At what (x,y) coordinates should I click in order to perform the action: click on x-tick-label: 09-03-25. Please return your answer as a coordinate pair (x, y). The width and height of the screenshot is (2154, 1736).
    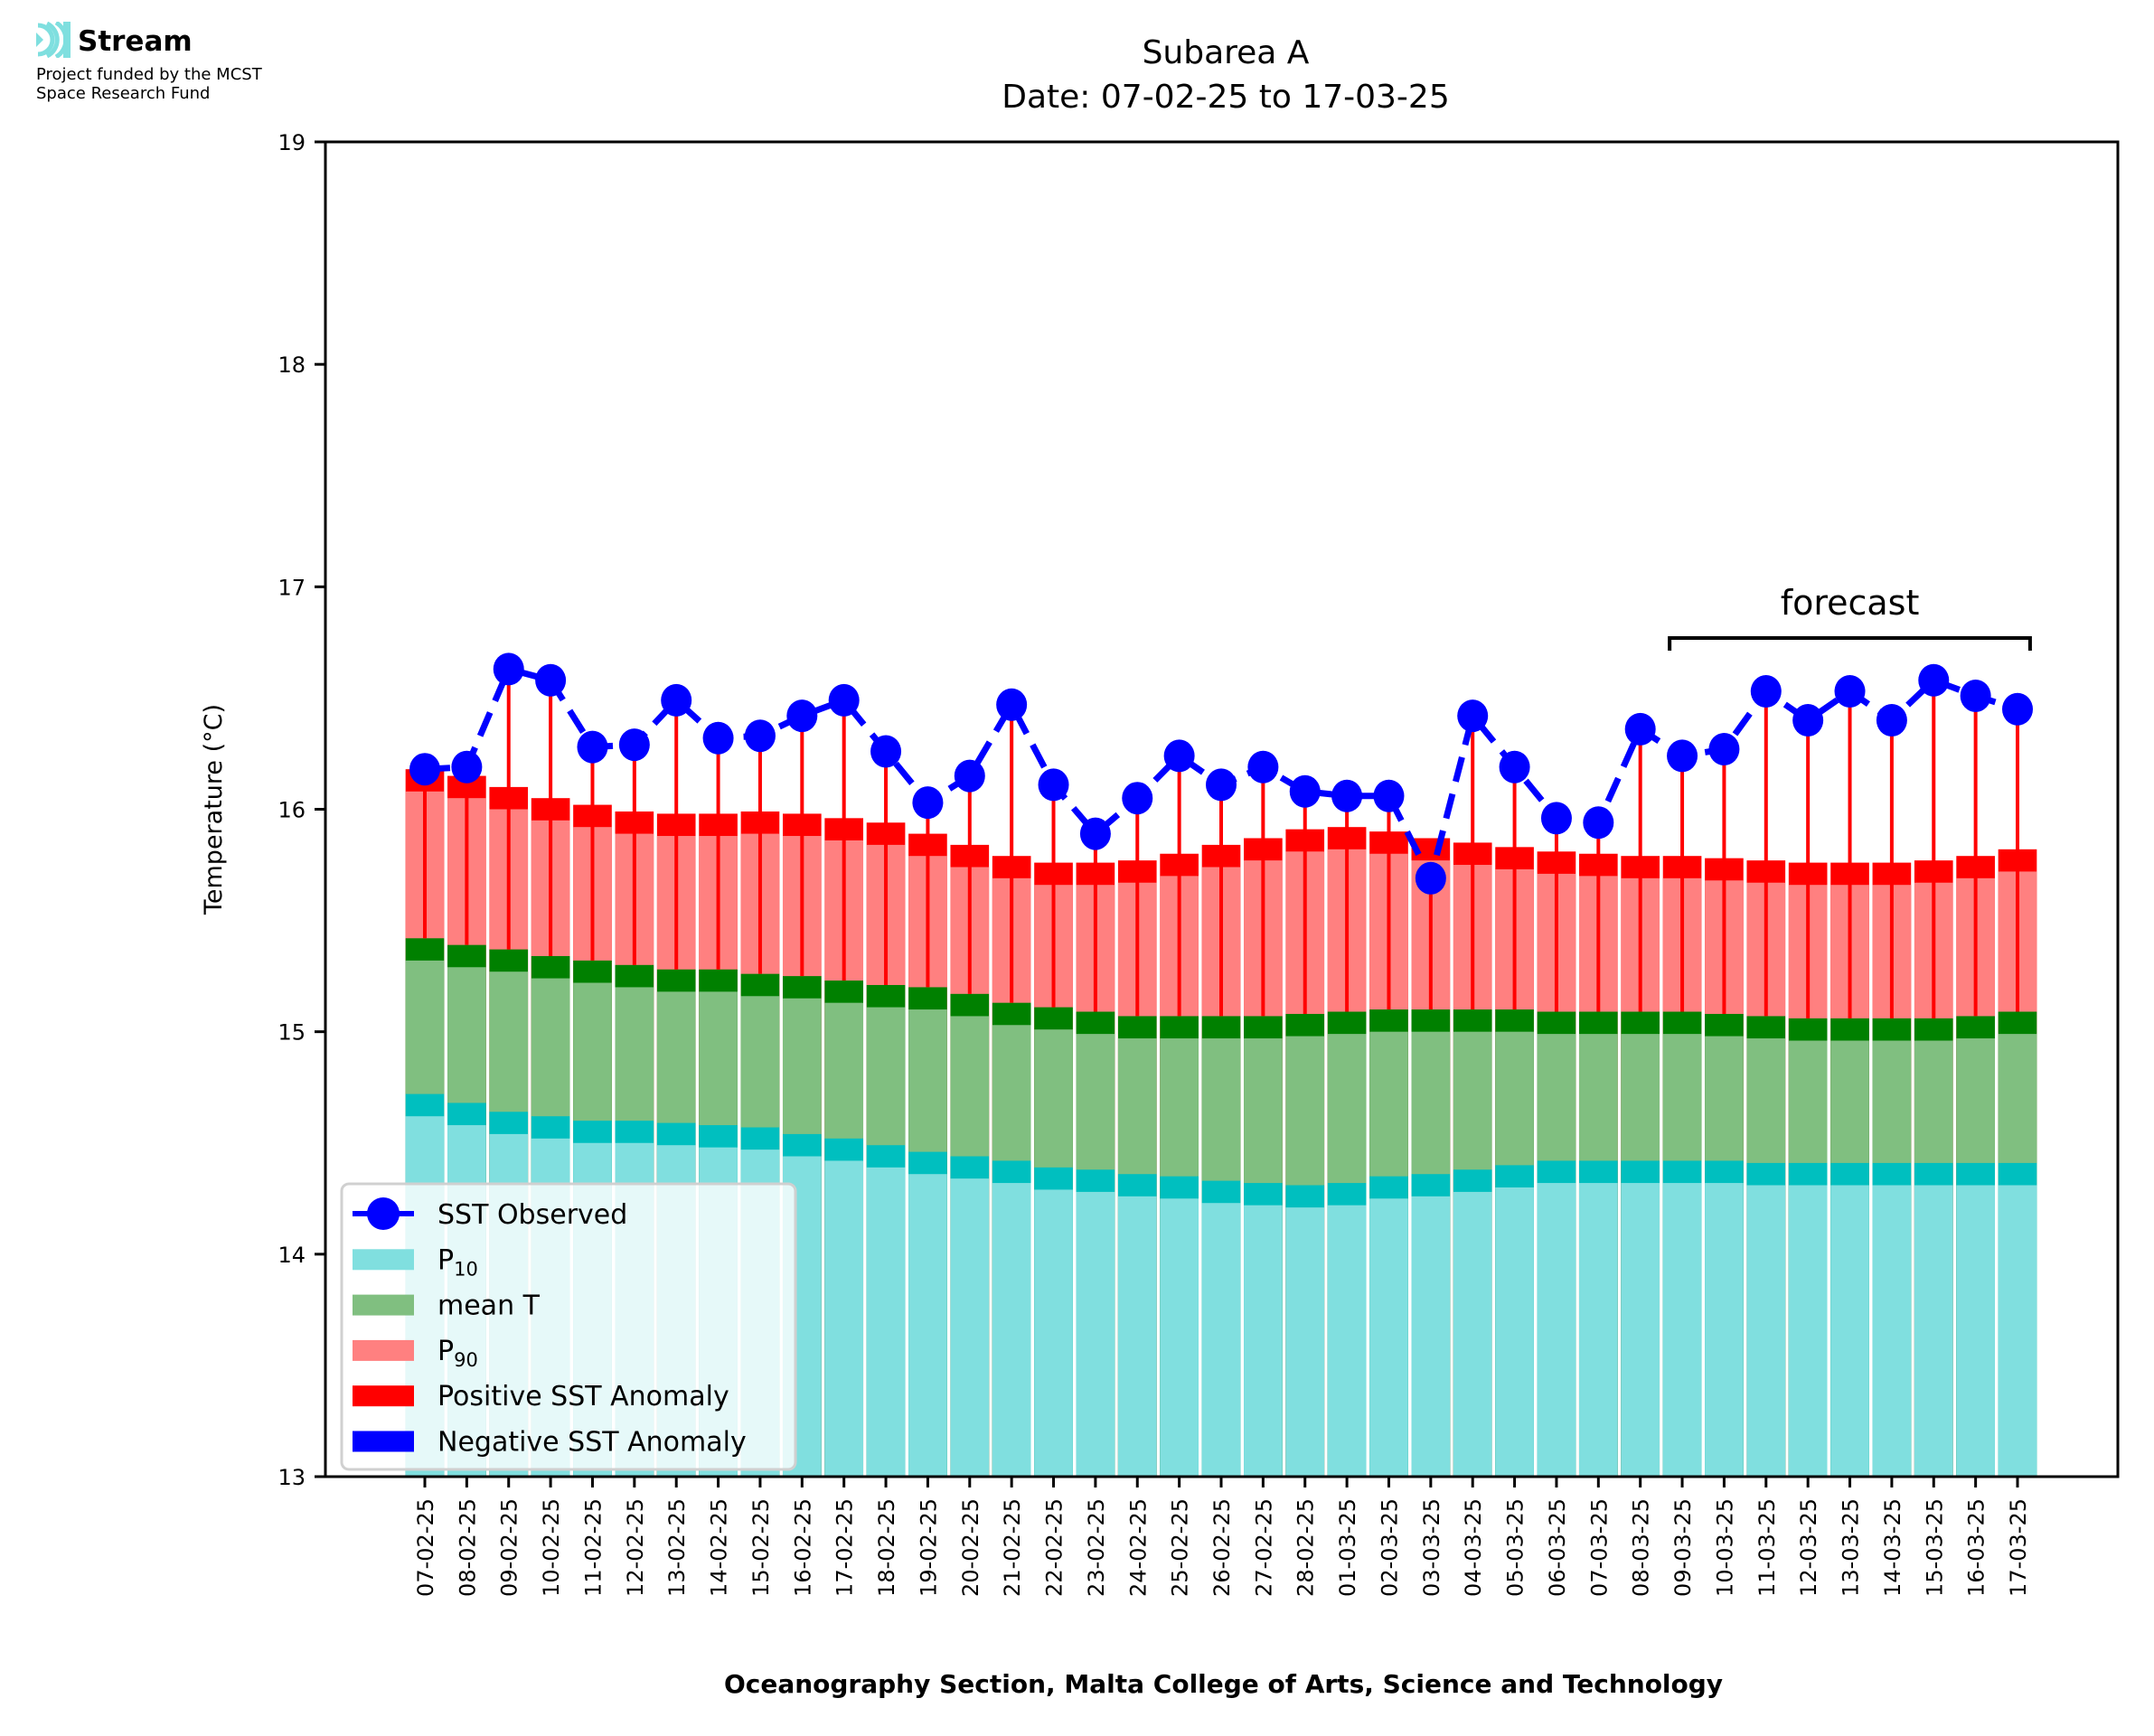
    Looking at the image, I should click on (1683, 1548).